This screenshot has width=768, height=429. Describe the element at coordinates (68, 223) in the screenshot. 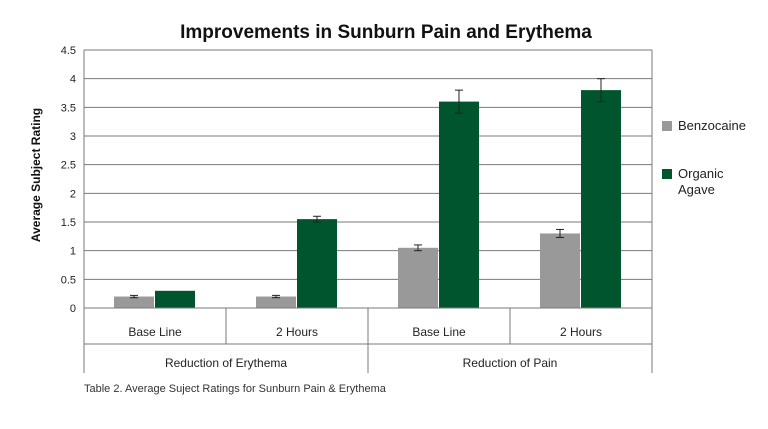

I see `y-tick-label: 1.5` at that location.